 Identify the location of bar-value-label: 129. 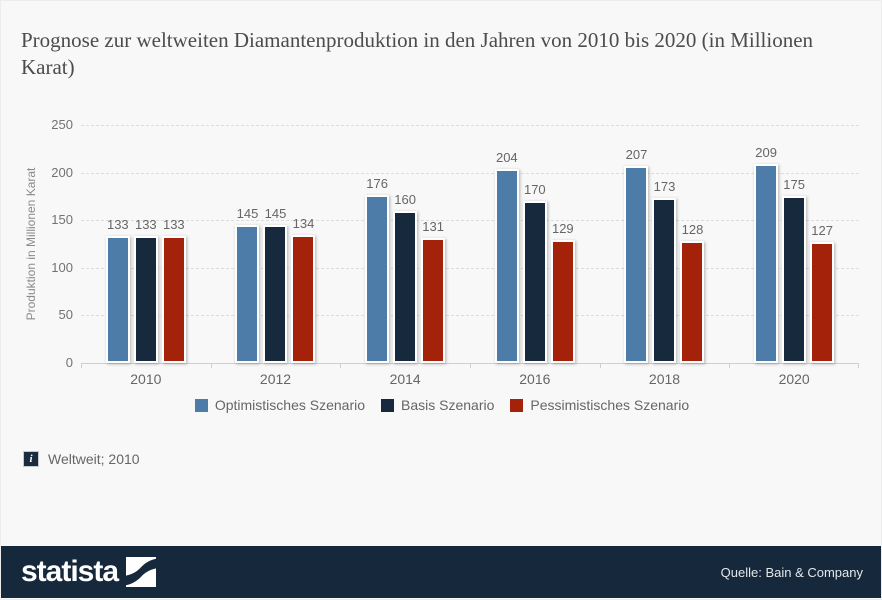
(562, 228).